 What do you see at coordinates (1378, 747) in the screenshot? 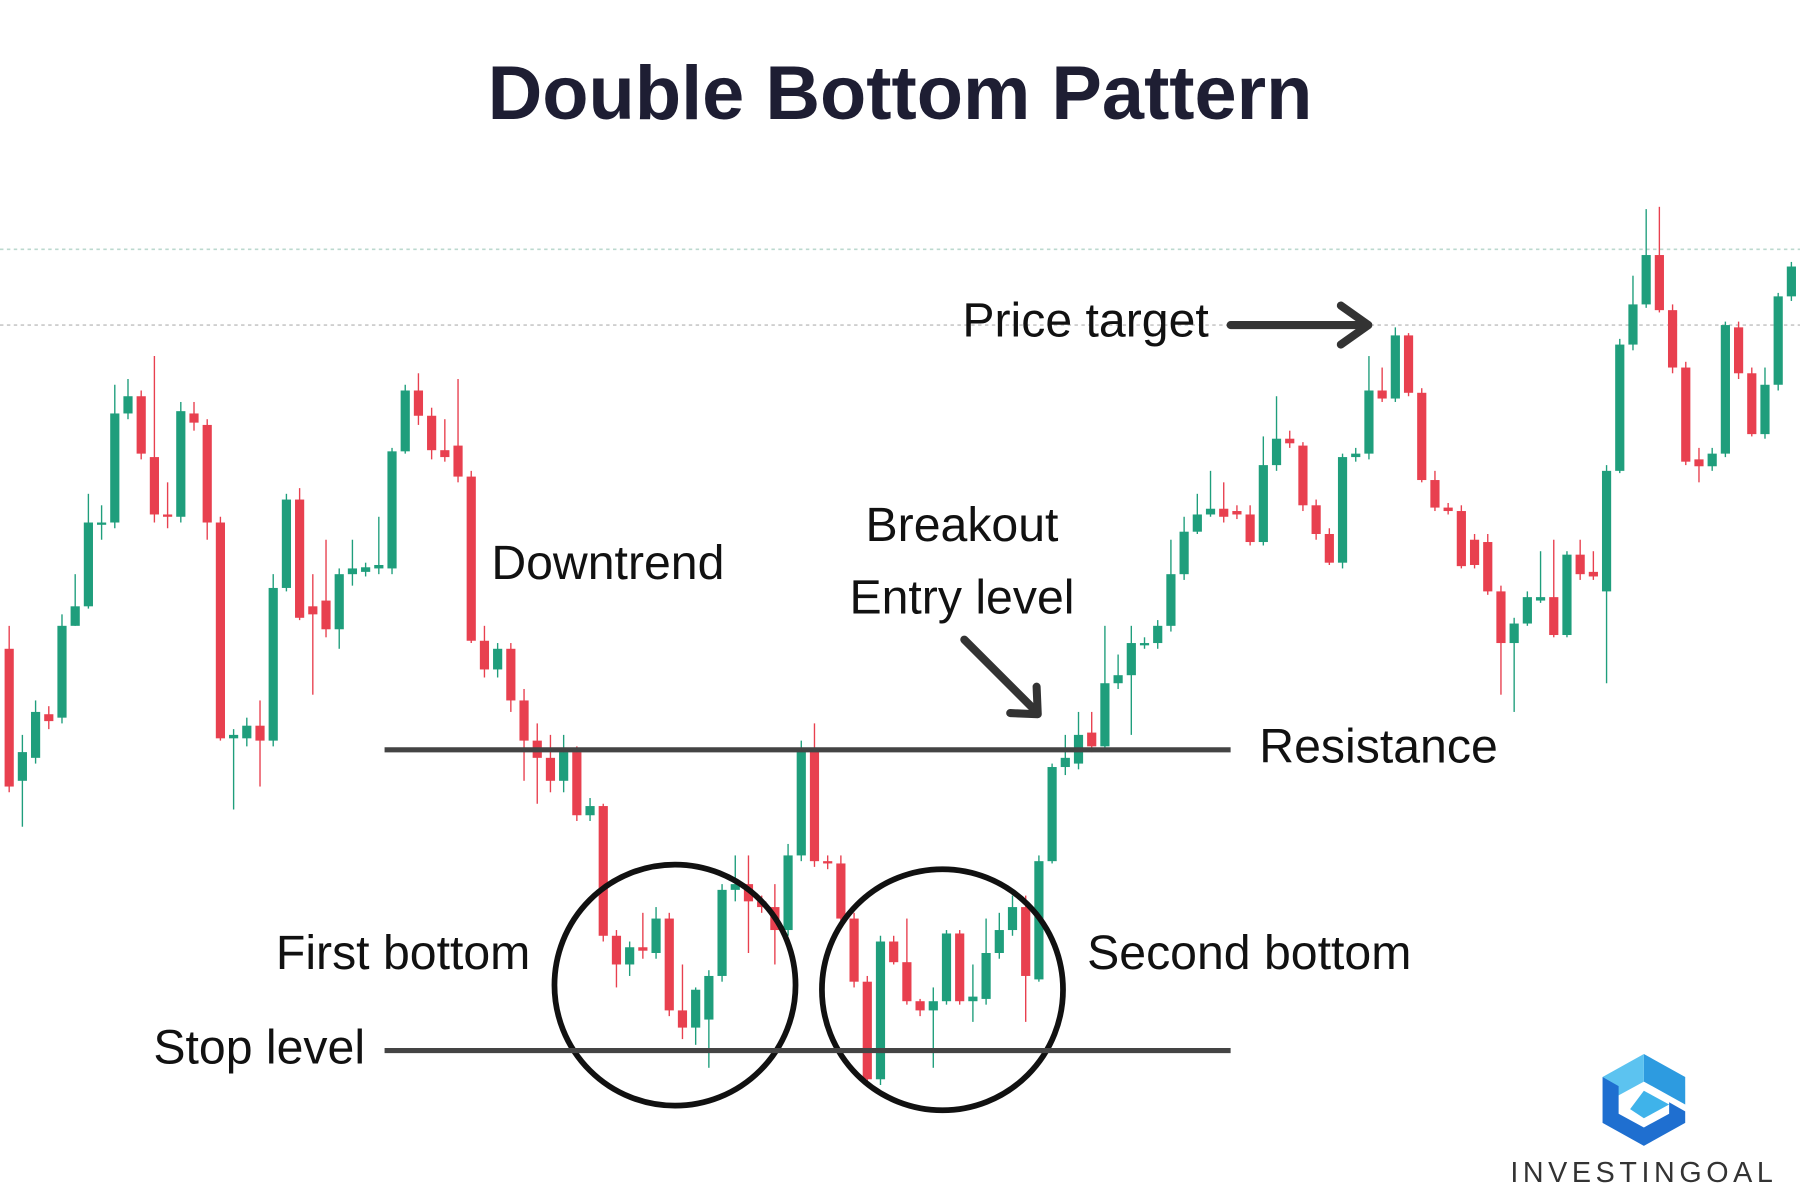
I see `level-label: Resistance` at bounding box center [1378, 747].